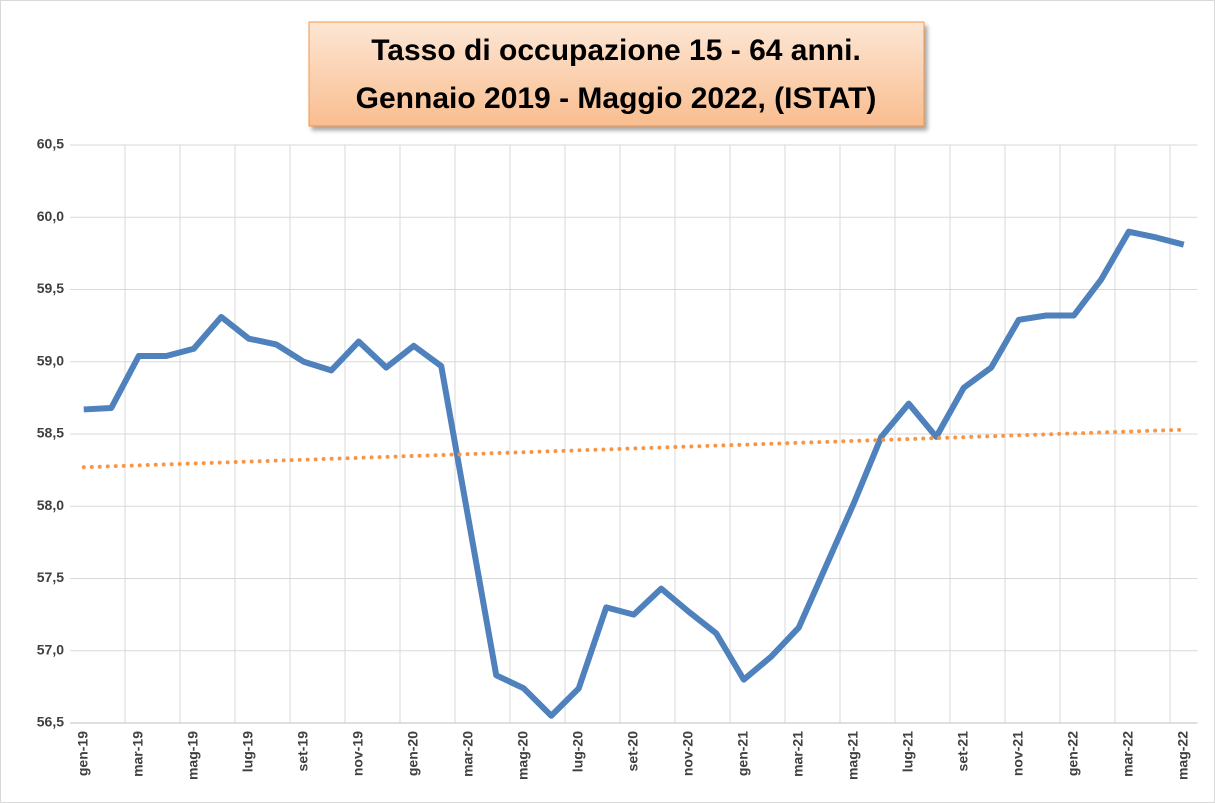  What do you see at coordinates (192, 755) in the screenshot?
I see `x-tick-label: mag-19` at bounding box center [192, 755].